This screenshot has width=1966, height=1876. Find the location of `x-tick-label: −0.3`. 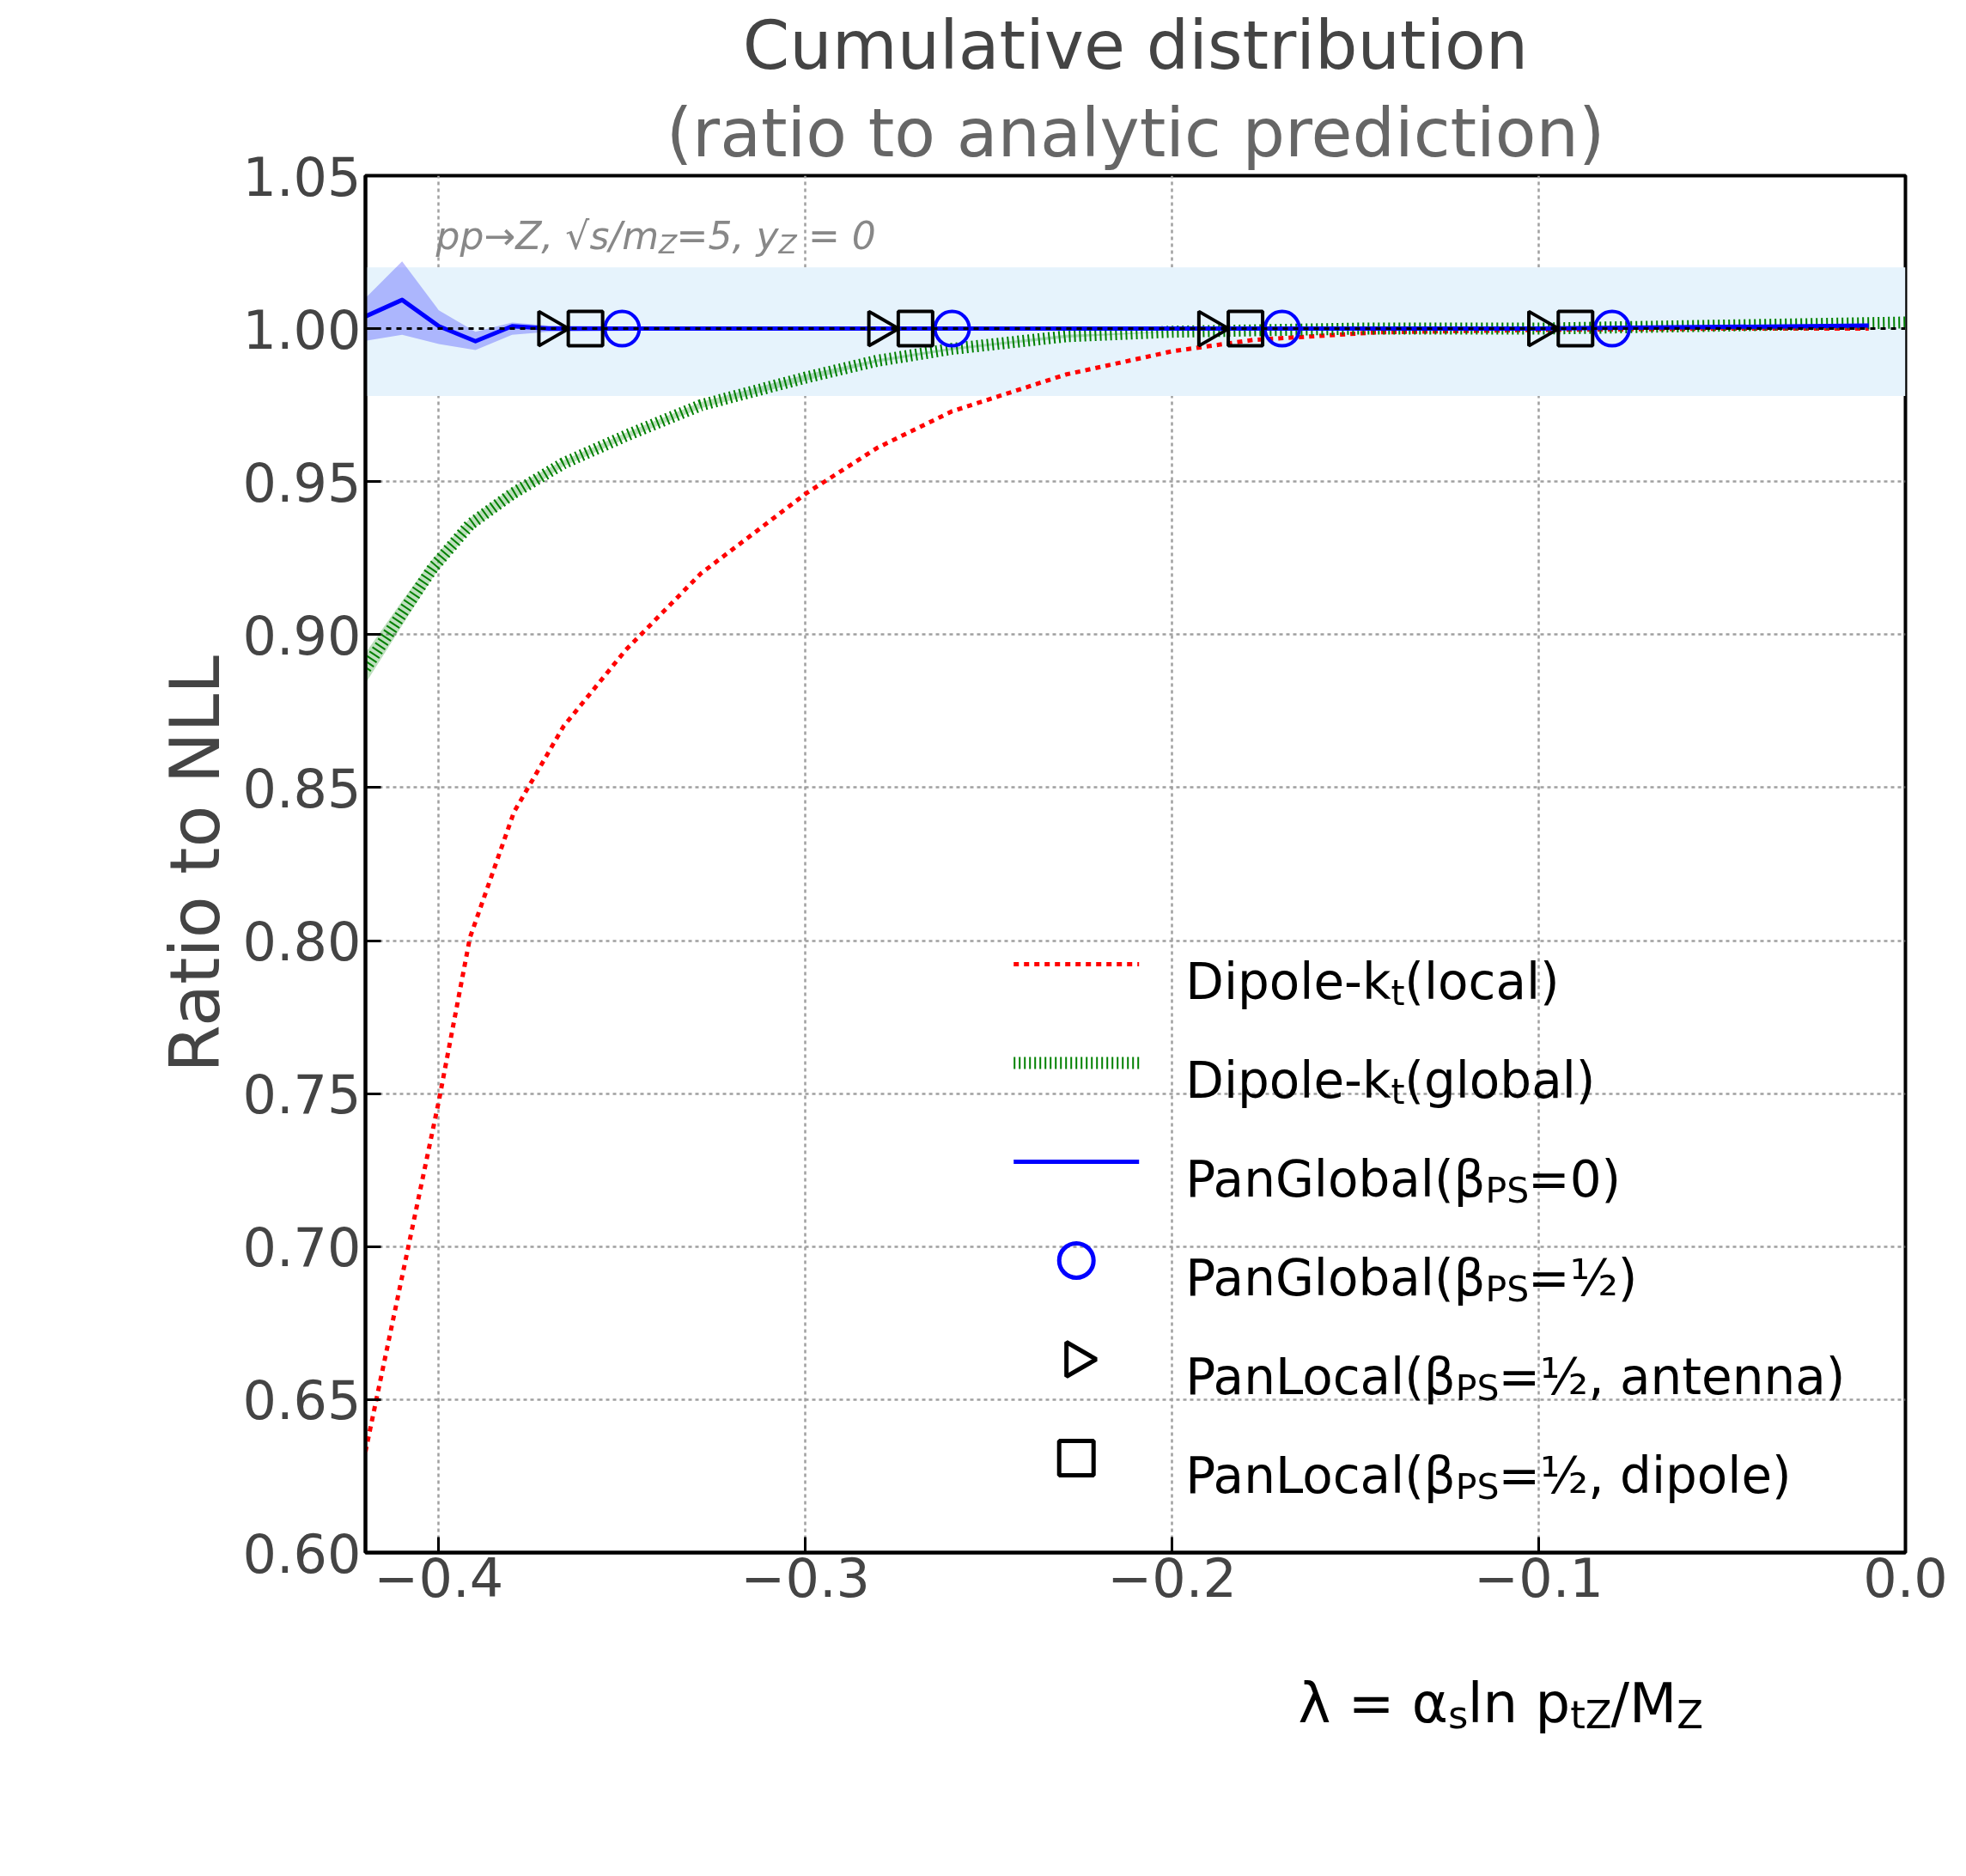

x-tick-label: −0.3 is located at coordinates (805, 1578).